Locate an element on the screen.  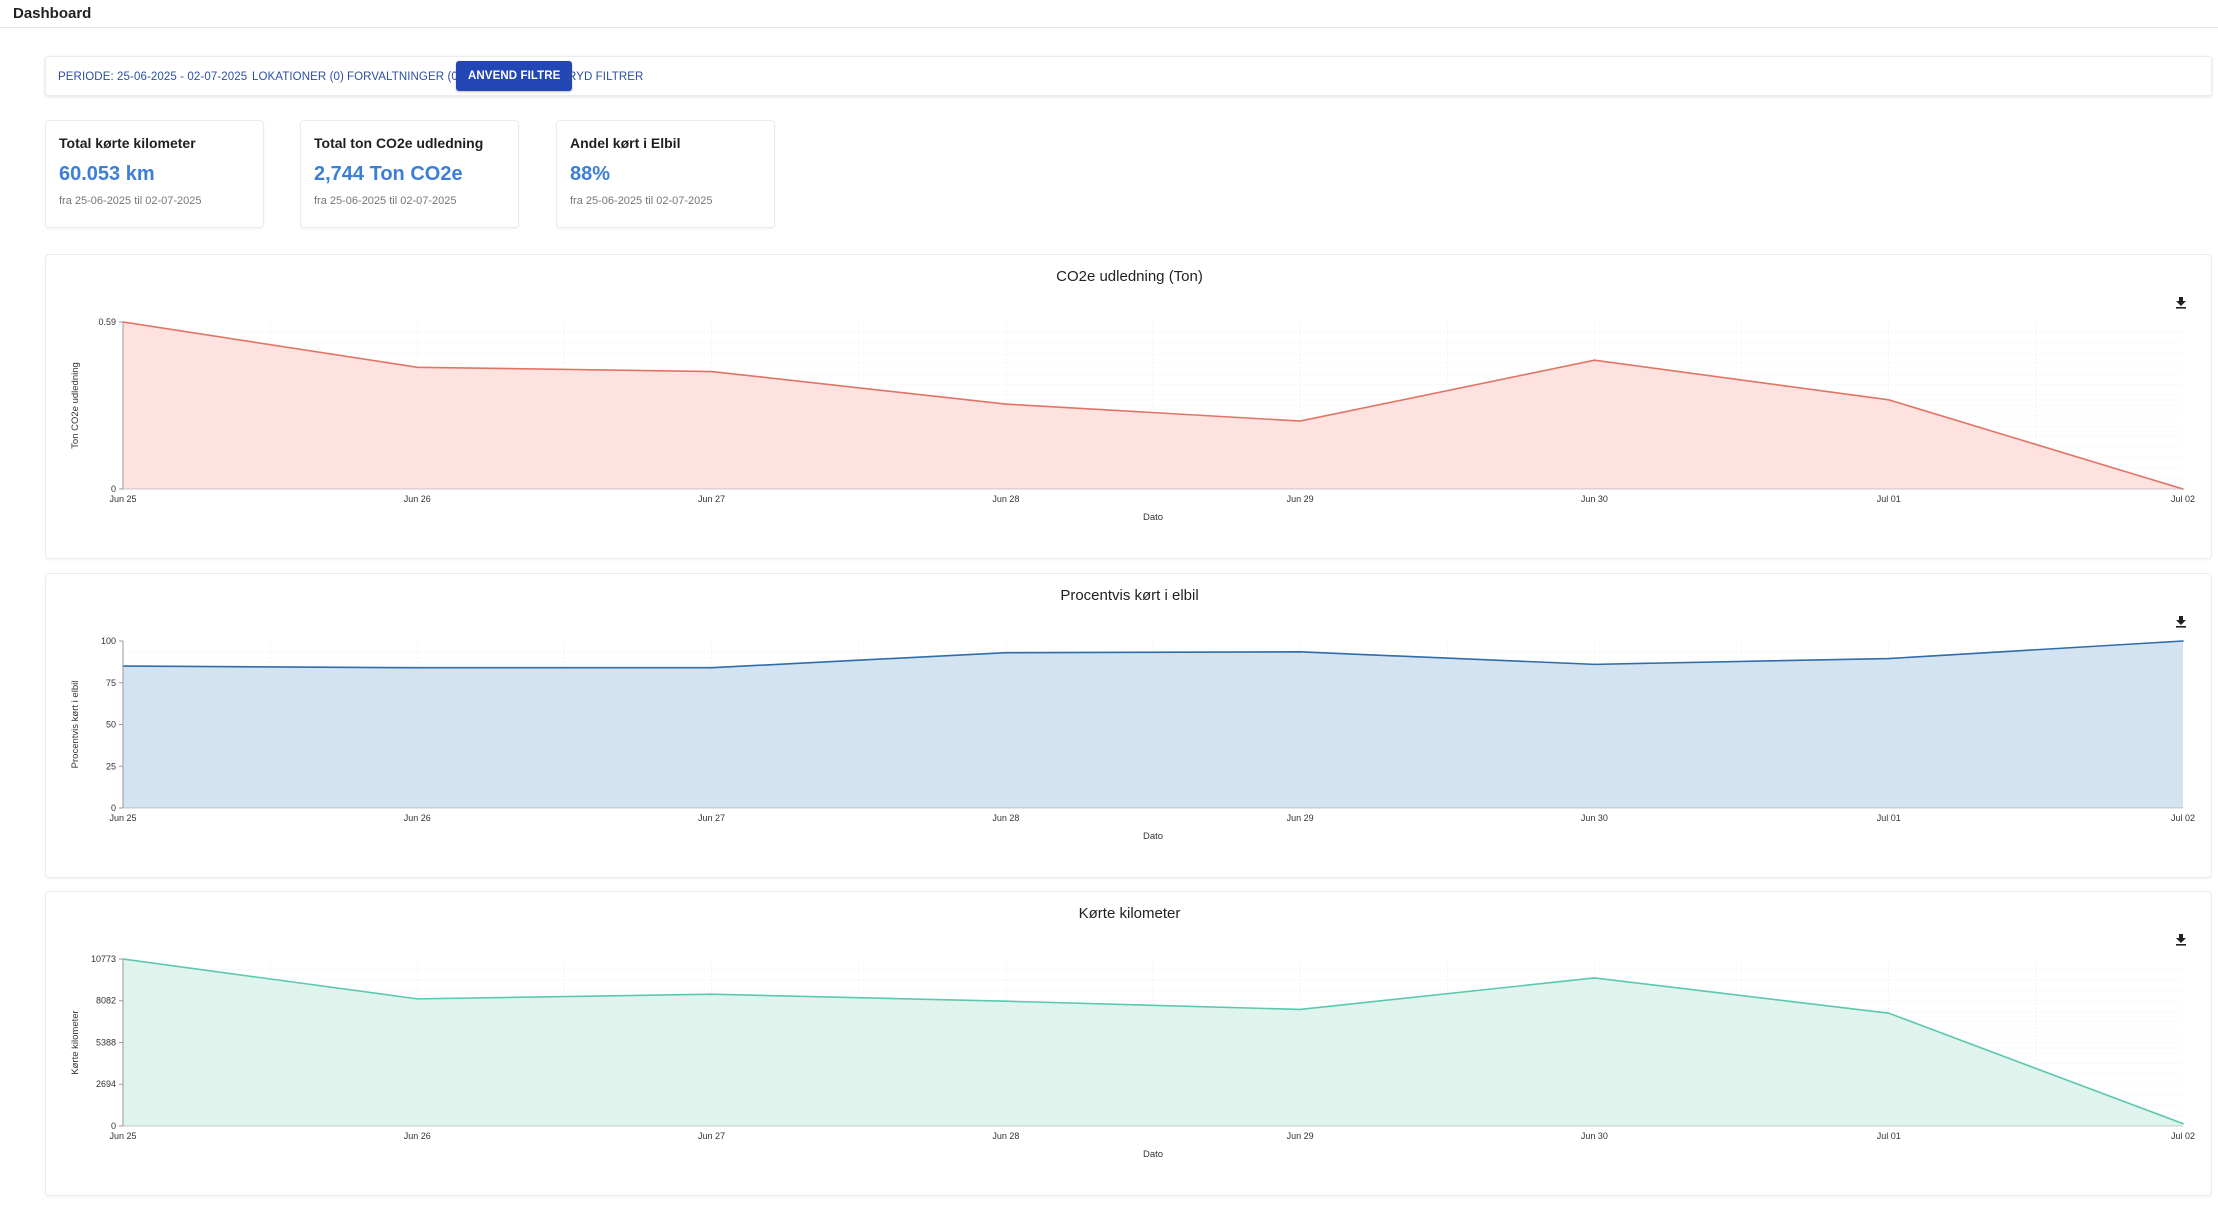
y-axis-label: Ton CO2e udledning is located at coordinates (75, 405).